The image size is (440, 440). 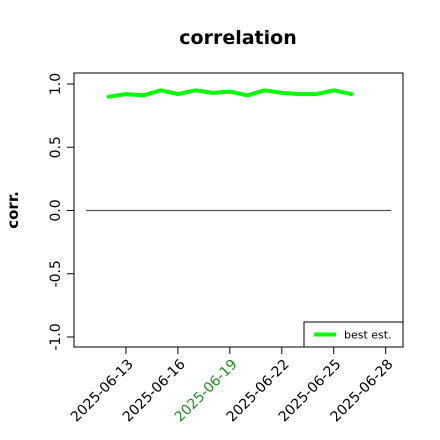 I want to click on legend-label: best est., so click(x=368, y=335).